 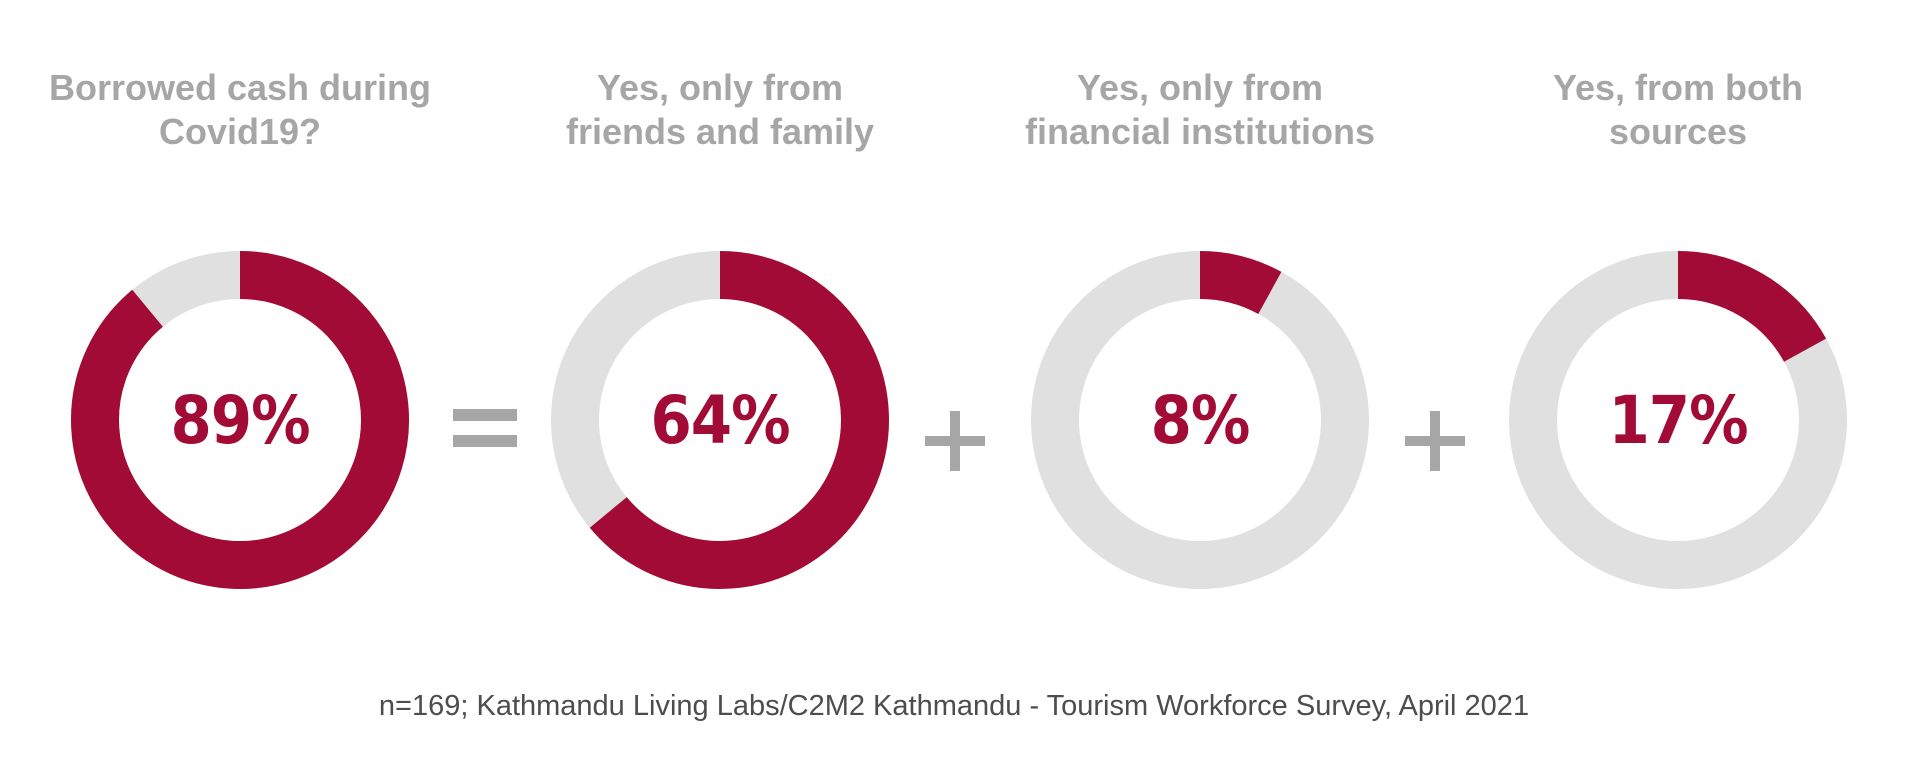 I want to click on equals-bar-top, so click(x=485, y=415).